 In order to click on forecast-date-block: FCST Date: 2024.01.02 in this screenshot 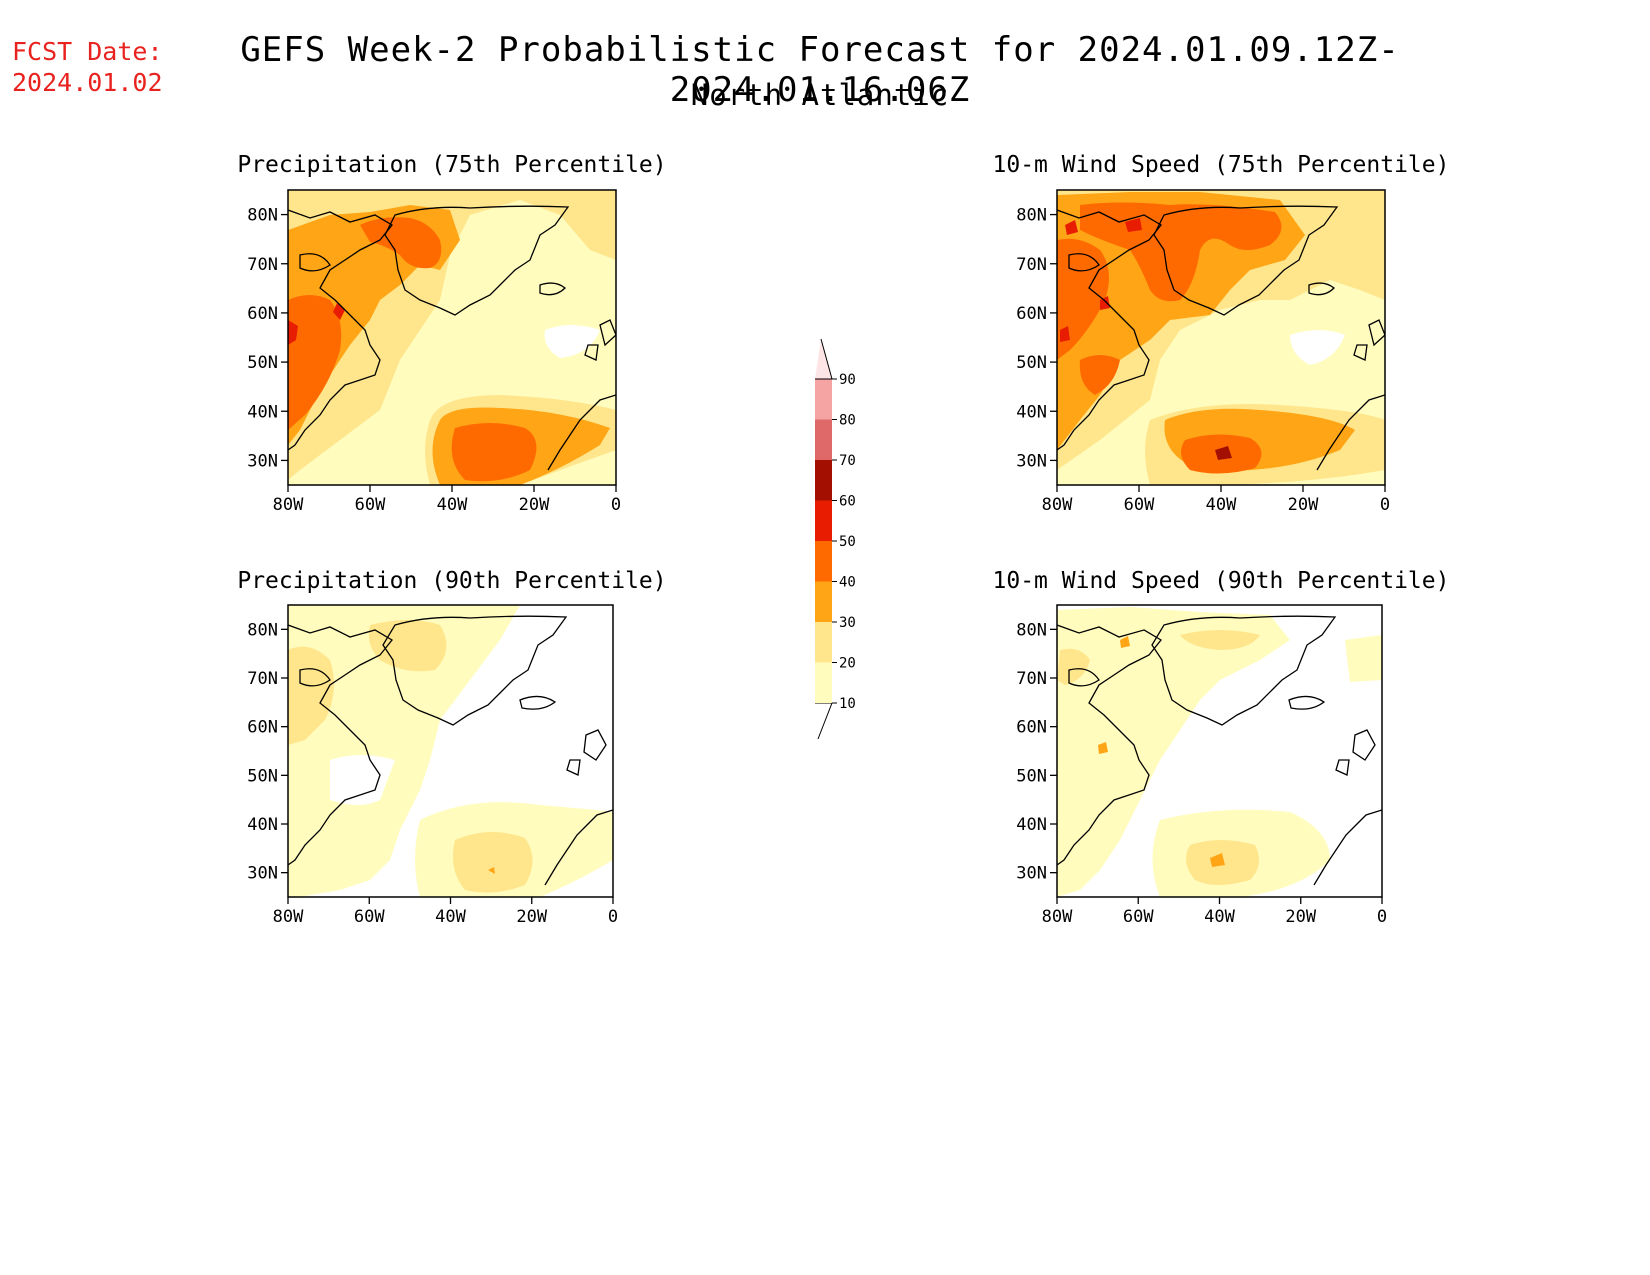, I will do `click(87, 67)`.